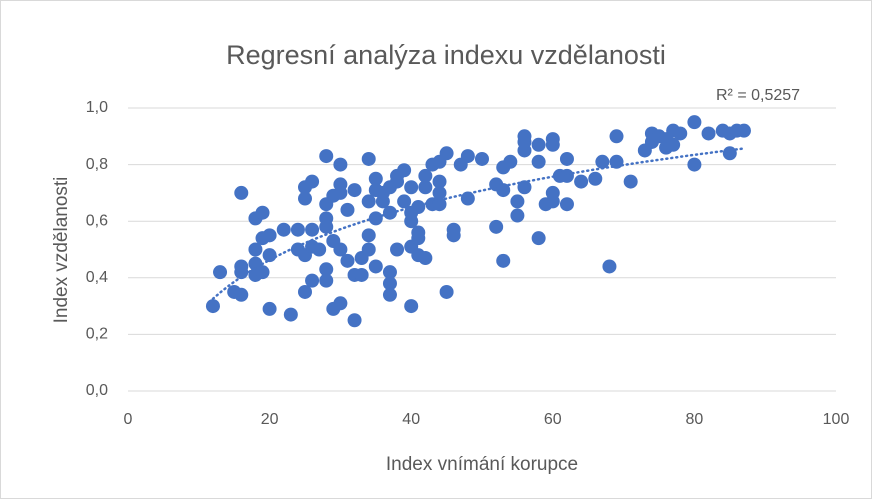 The width and height of the screenshot is (872, 499). What do you see at coordinates (411, 419) in the screenshot?
I see `x-tick-label: 40` at bounding box center [411, 419].